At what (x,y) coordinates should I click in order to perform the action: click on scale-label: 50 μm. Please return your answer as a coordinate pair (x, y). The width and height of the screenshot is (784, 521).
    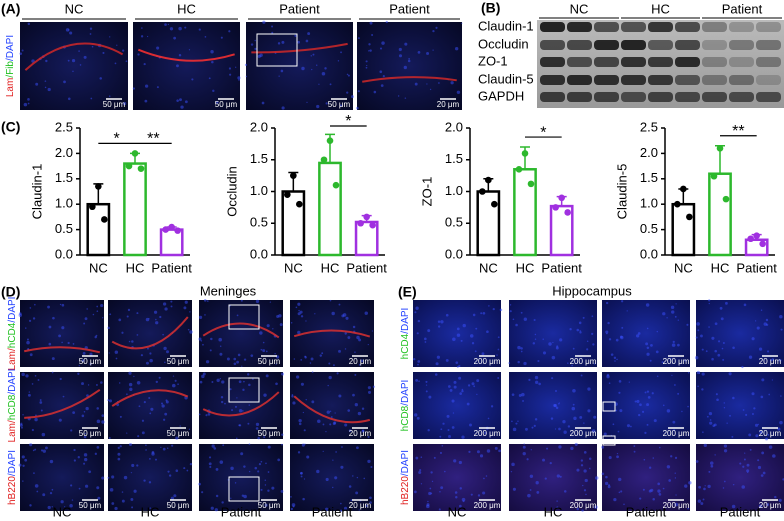
    Looking at the image, I should click on (269, 433).